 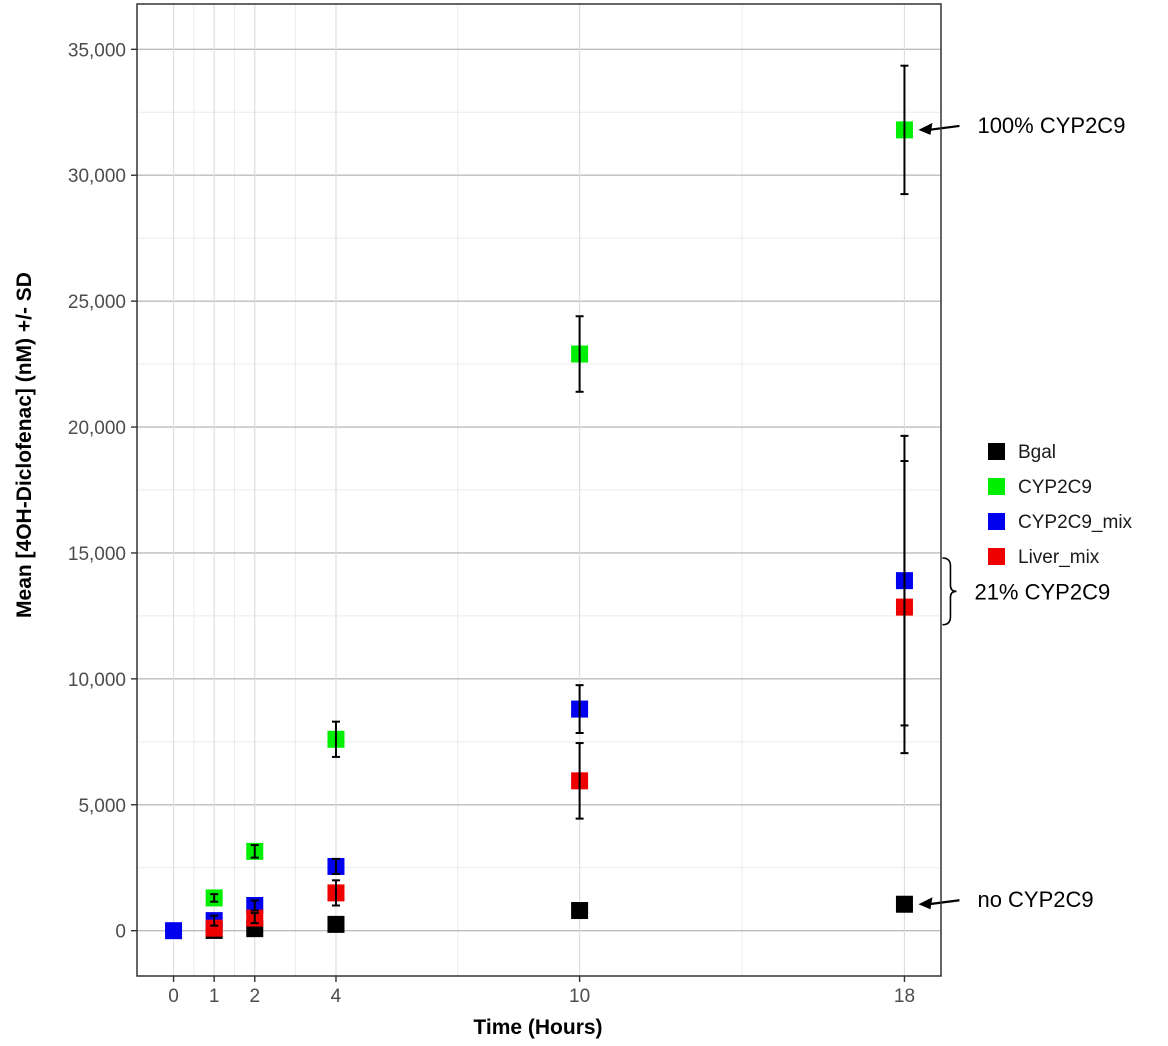 What do you see at coordinates (24, 445) in the screenshot?
I see `y-axis-title: Mean [4OH-Diclofenac] (nM) +/- SD` at bounding box center [24, 445].